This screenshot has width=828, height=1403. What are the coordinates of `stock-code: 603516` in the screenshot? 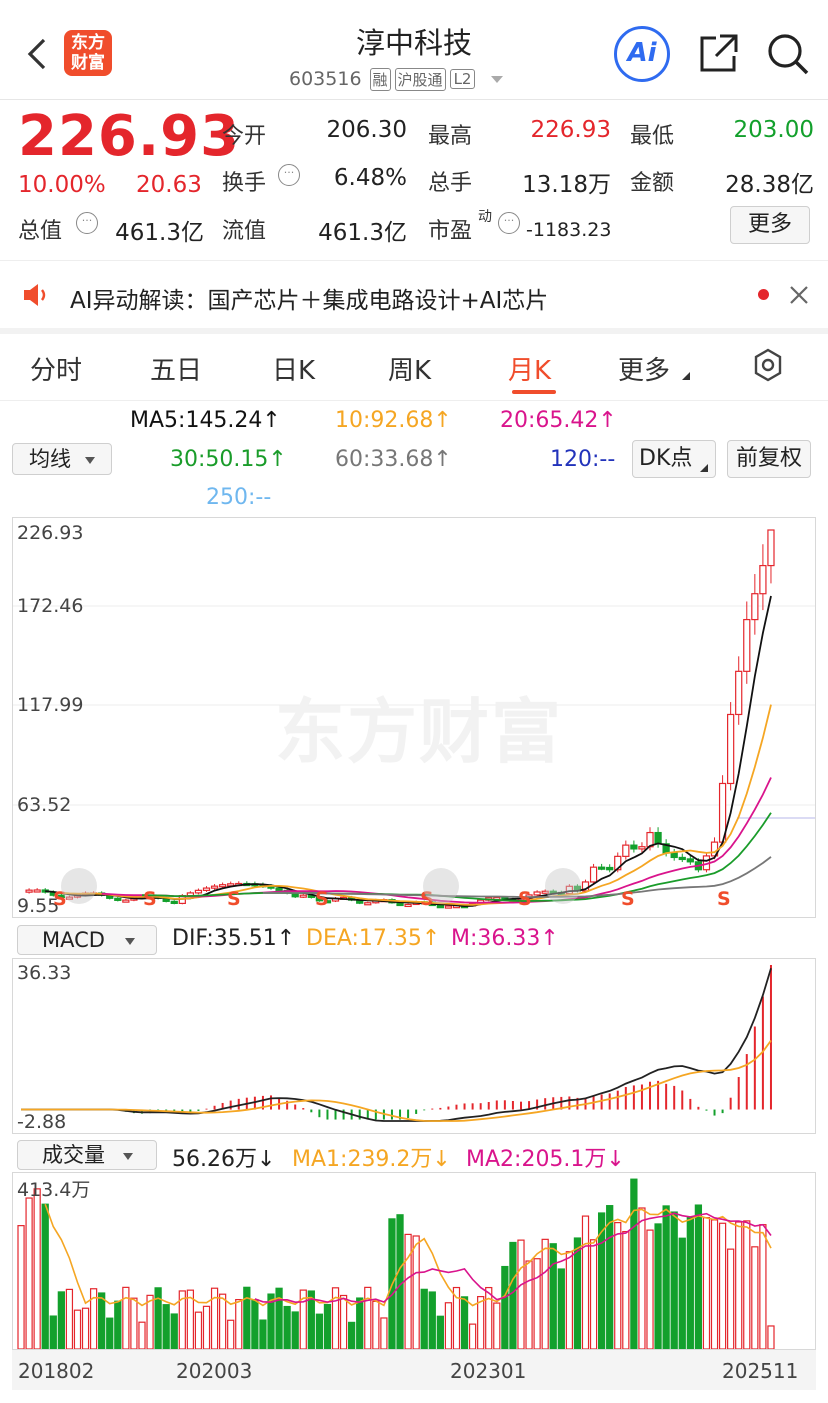 It's located at (325, 79).